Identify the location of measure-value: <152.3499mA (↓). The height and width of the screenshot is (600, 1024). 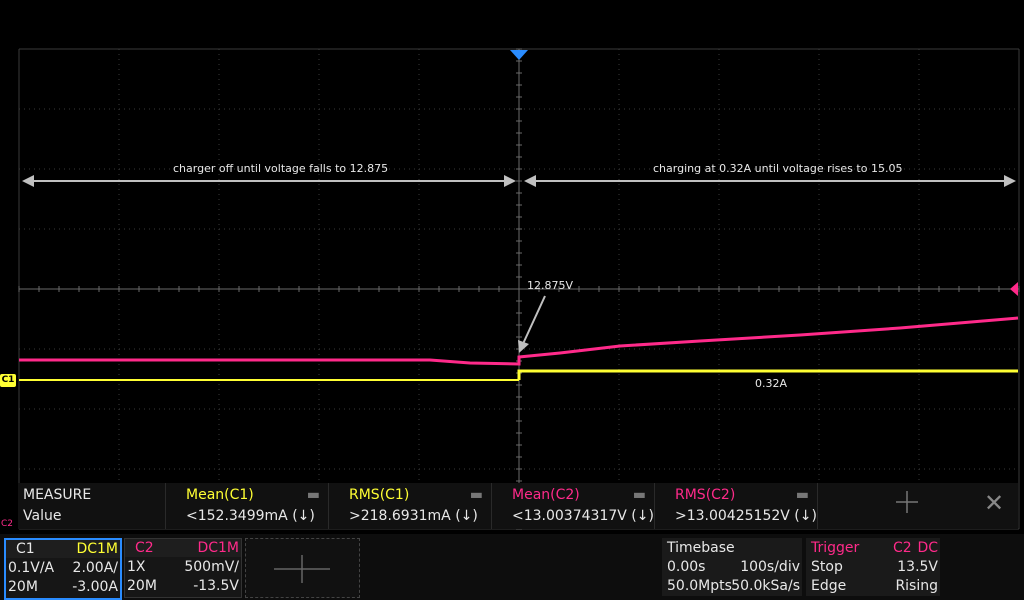
(250, 516).